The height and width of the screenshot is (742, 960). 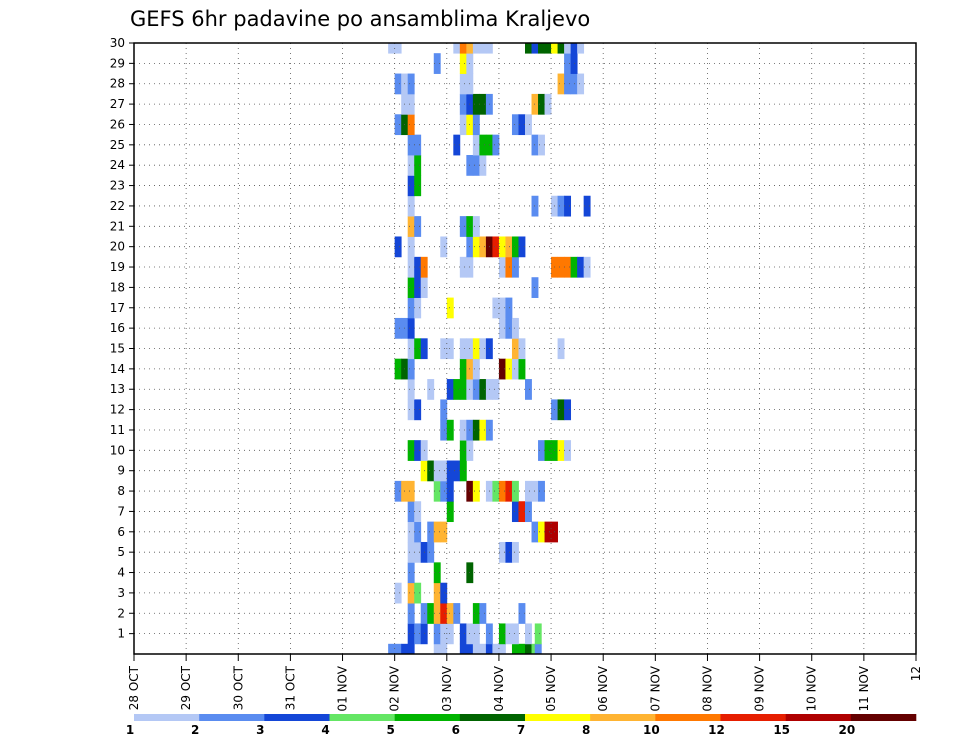 What do you see at coordinates (916, 673) in the screenshot?
I see `x-tick-label: 12` at bounding box center [916, 673].